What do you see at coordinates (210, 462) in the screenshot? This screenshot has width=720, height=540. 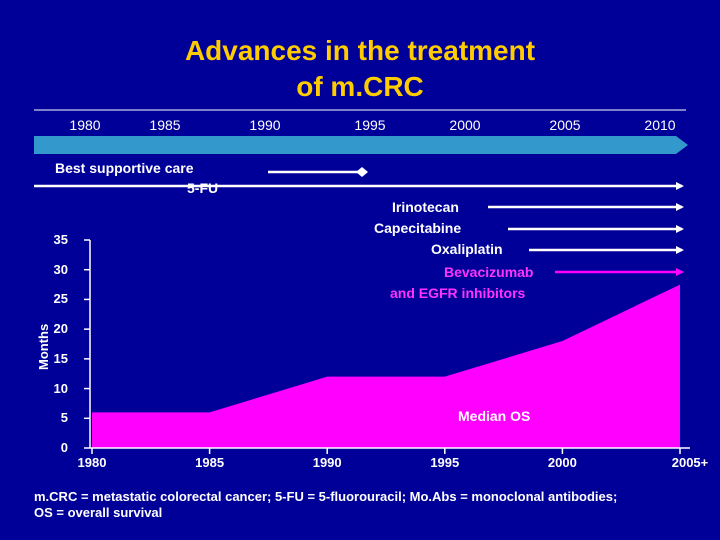 I see `x-tick-label-1985: 1985` at bounding box center [210, 462].